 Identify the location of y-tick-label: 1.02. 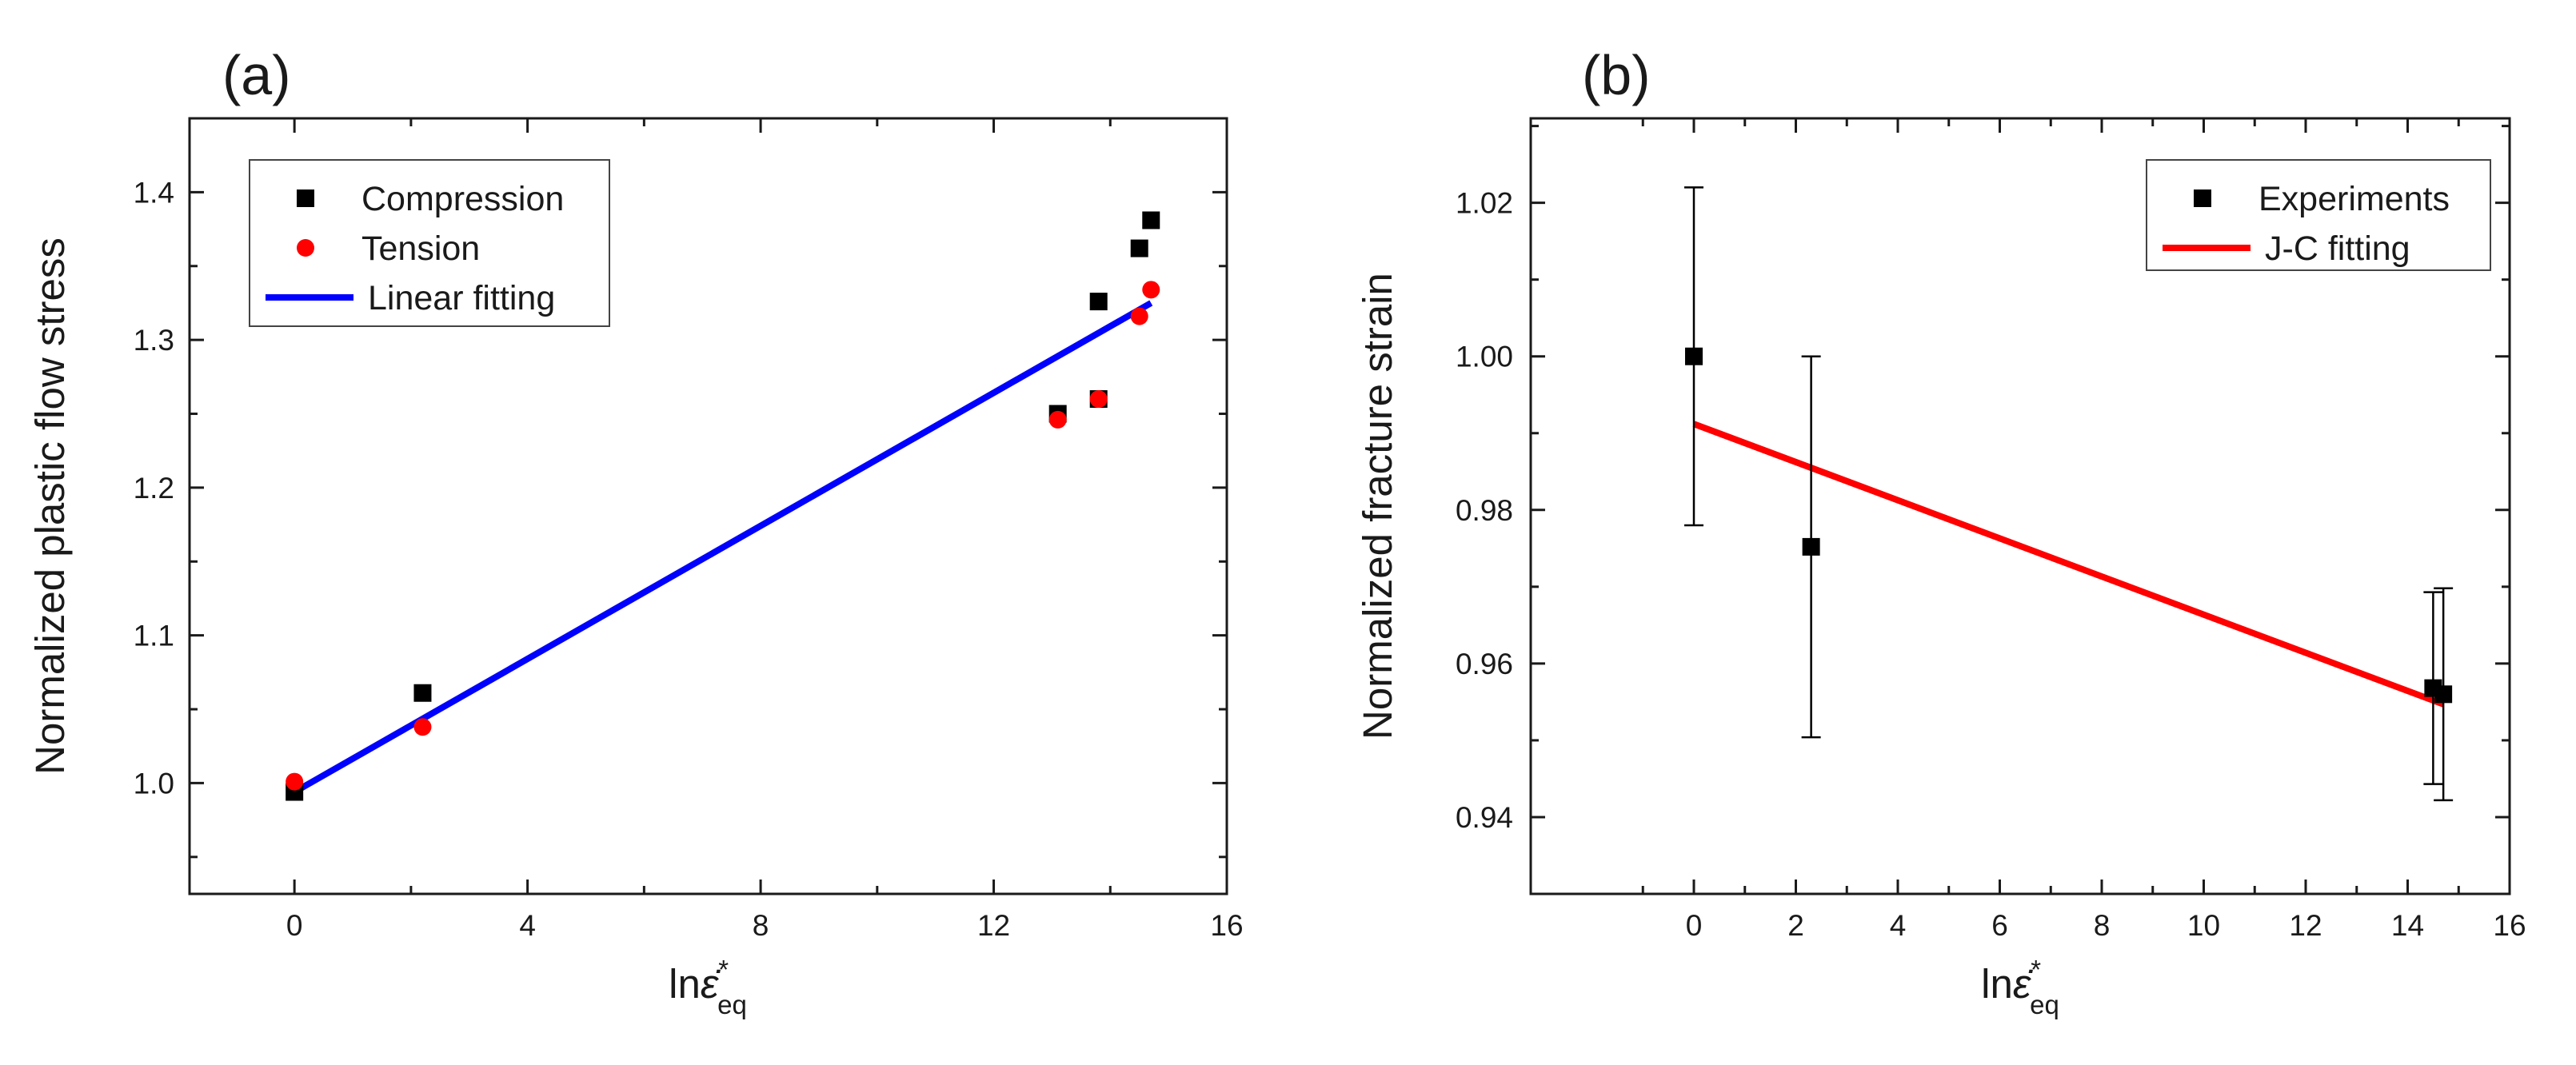
(1485, 204).